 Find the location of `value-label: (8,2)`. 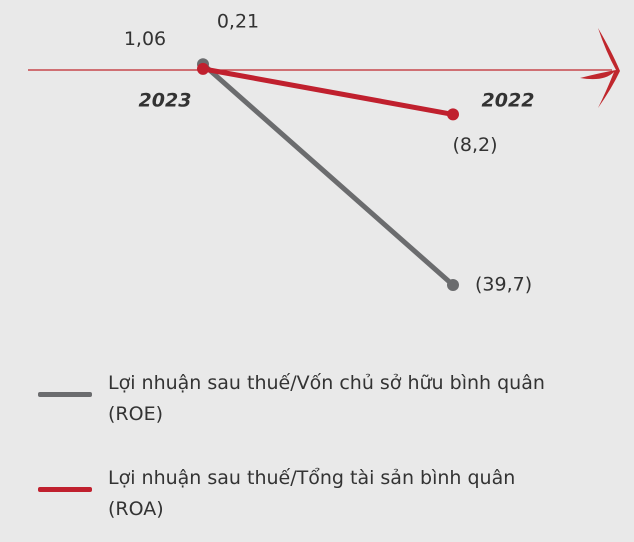

value-label: (8,2) is located at coordinates (474, 145).